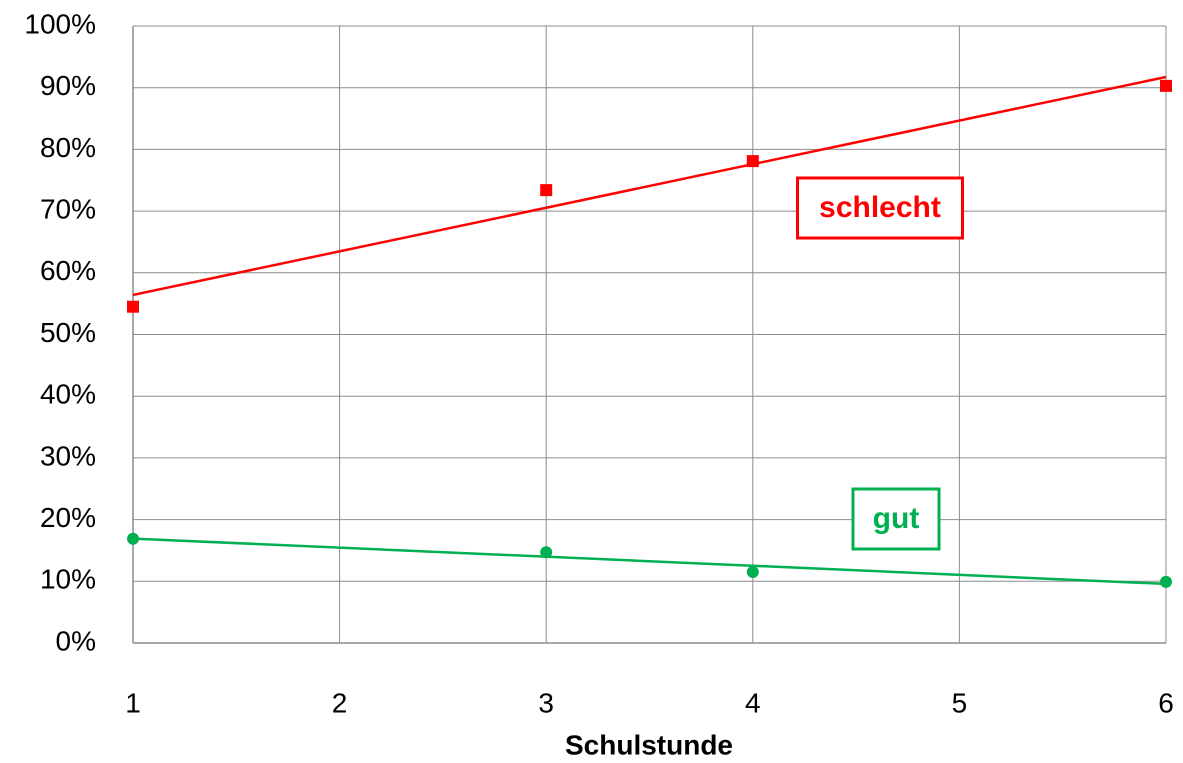 This screenshot has width=1183, height=763. Describe the element at coordinates (60, 23) in the screenshot. I see `y-tick-label: 100%` at that location.